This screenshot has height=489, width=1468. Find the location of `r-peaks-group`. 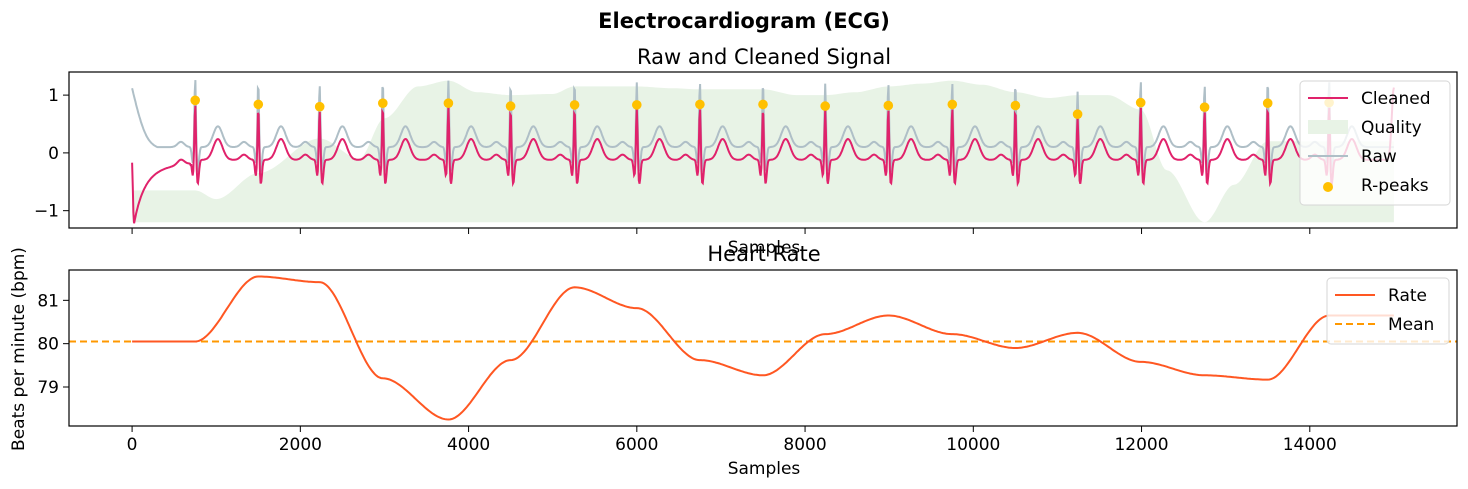

r-peaks-group is located at coordinates (762, 107).